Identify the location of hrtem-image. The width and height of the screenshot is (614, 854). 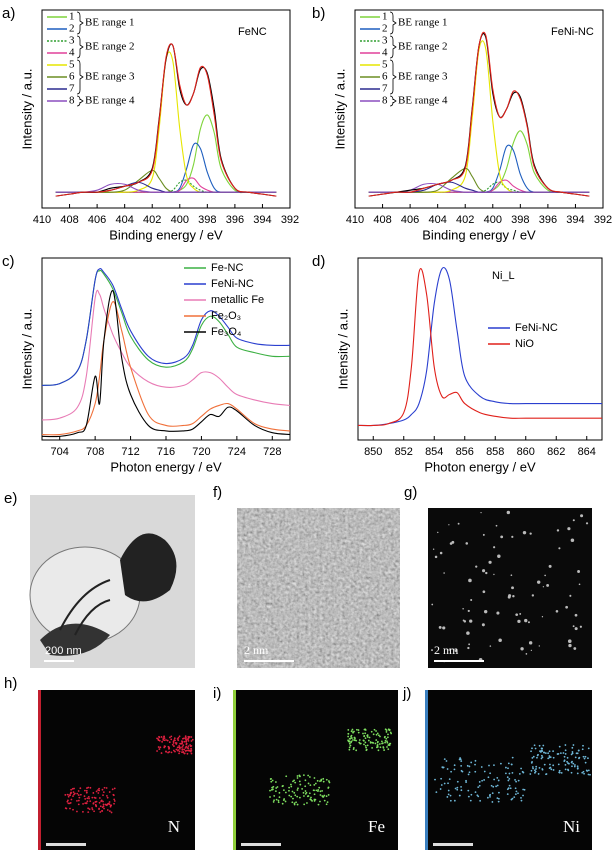
(318, 588).